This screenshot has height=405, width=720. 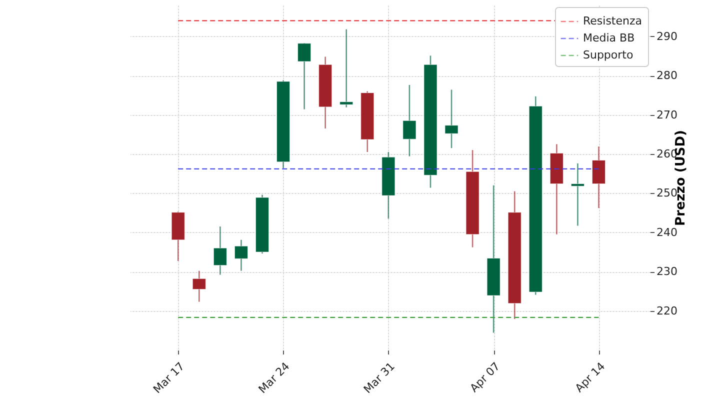 I want to click on x-tick-label: Mar 17, so click(x=169, y=378).